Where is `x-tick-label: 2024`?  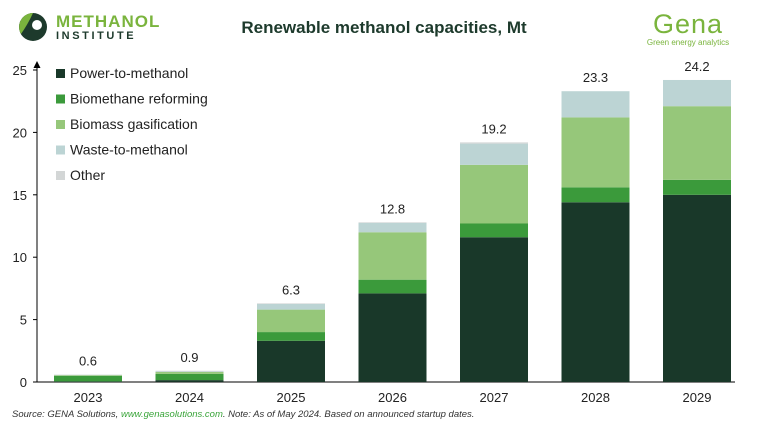 x-tick-label: 2024 is located at coordinates (189, 397).